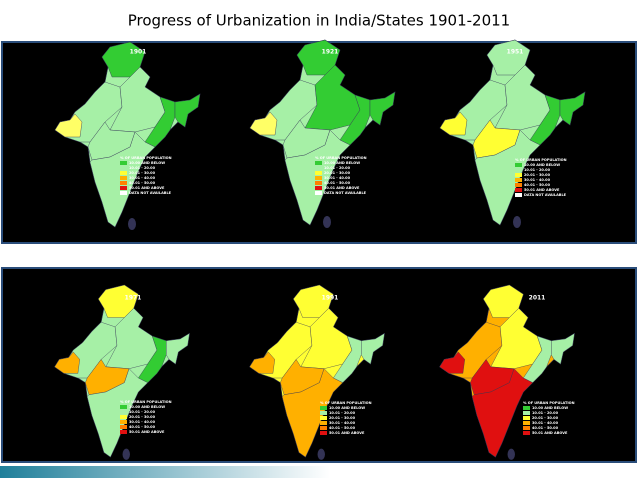  I want to click on map-year: 1971, so click(133, 298).